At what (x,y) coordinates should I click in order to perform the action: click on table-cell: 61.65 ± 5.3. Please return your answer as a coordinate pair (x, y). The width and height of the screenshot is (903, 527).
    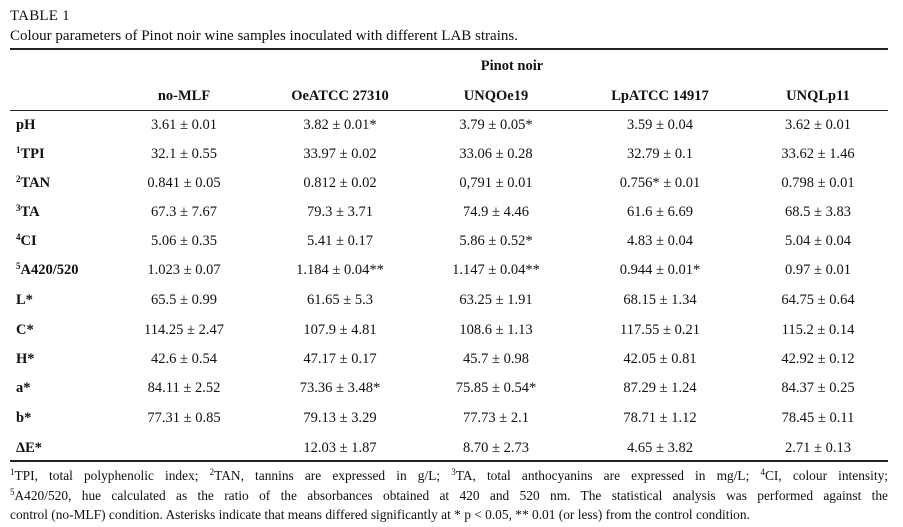
    Looking at the image, I should click on (340, 300).